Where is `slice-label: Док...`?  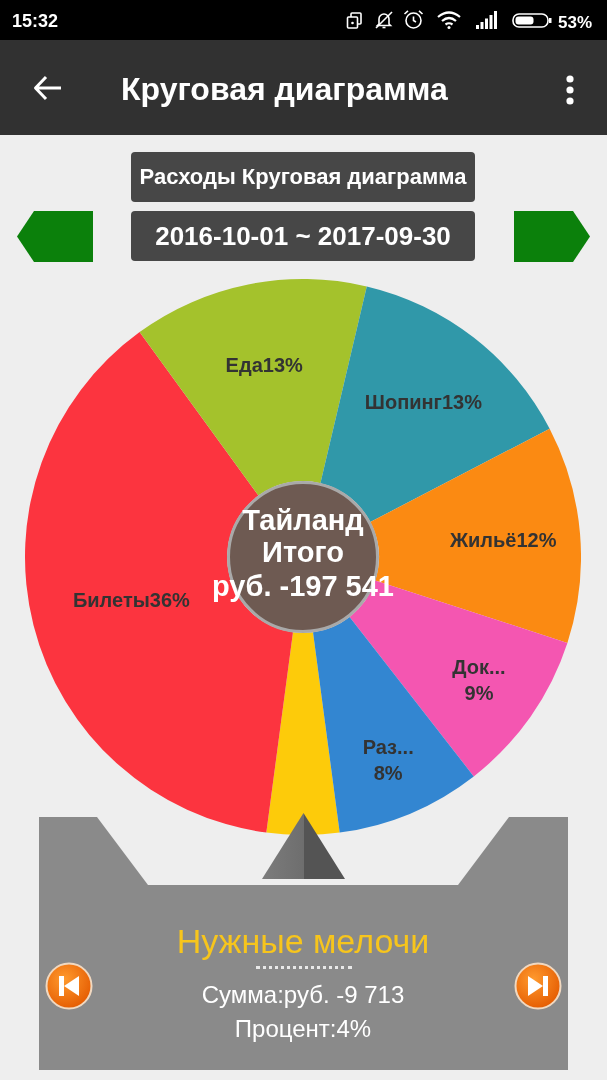 slice-label: Док... is located at coordinates (479, 667).